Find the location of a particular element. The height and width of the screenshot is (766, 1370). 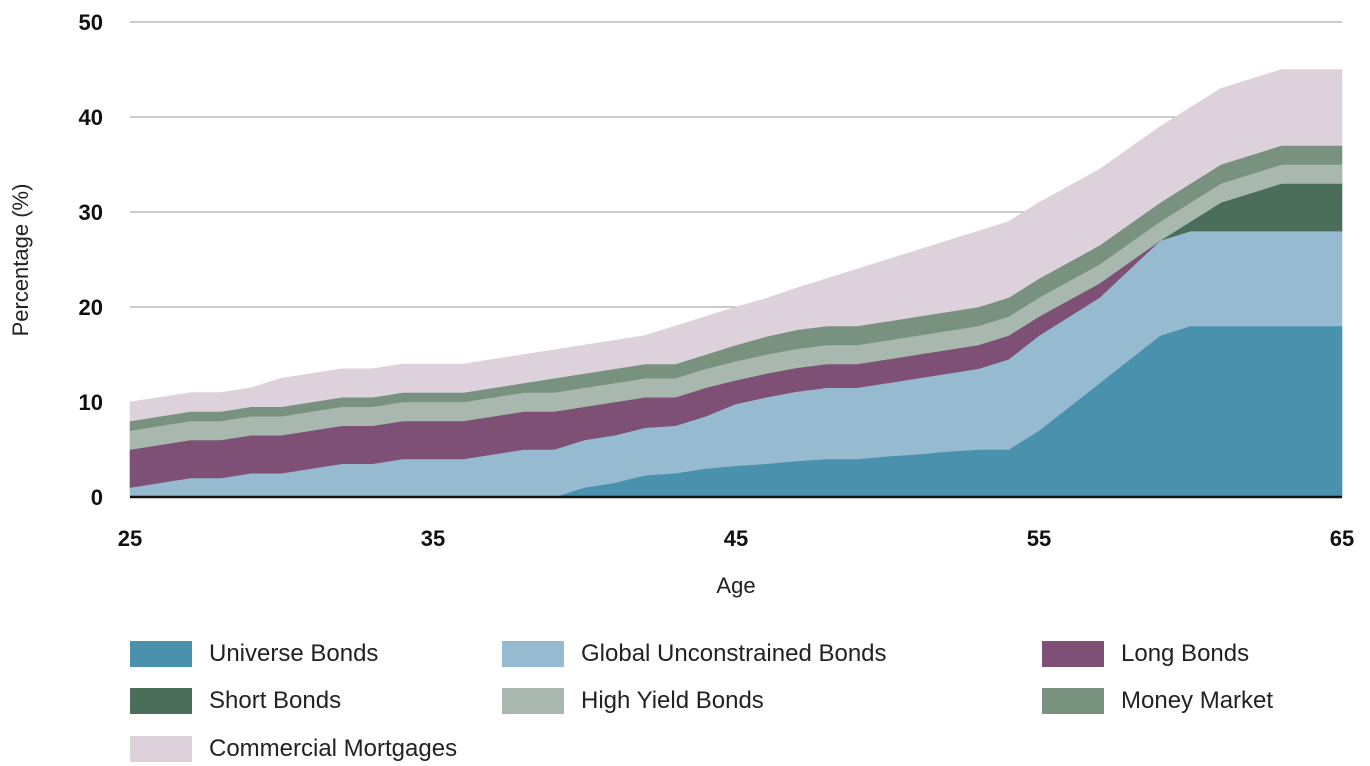

y-tick-label-40: 40 is located at coordinates (91, 117).